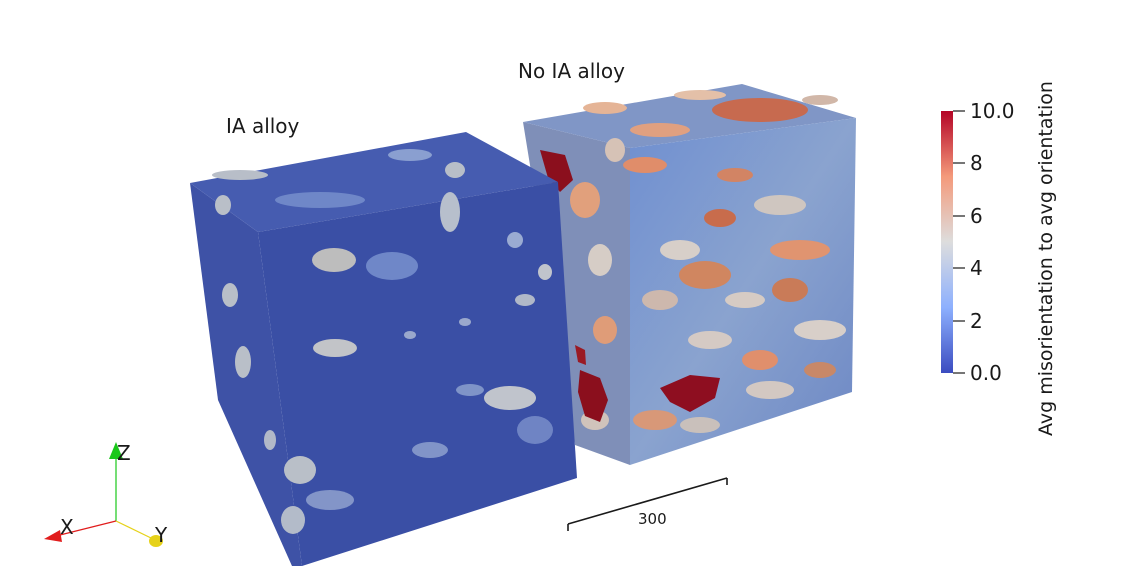 The width and height of the screenshot is (1121, 573). I want to click on colorbar-gradient, so click(947, 242).